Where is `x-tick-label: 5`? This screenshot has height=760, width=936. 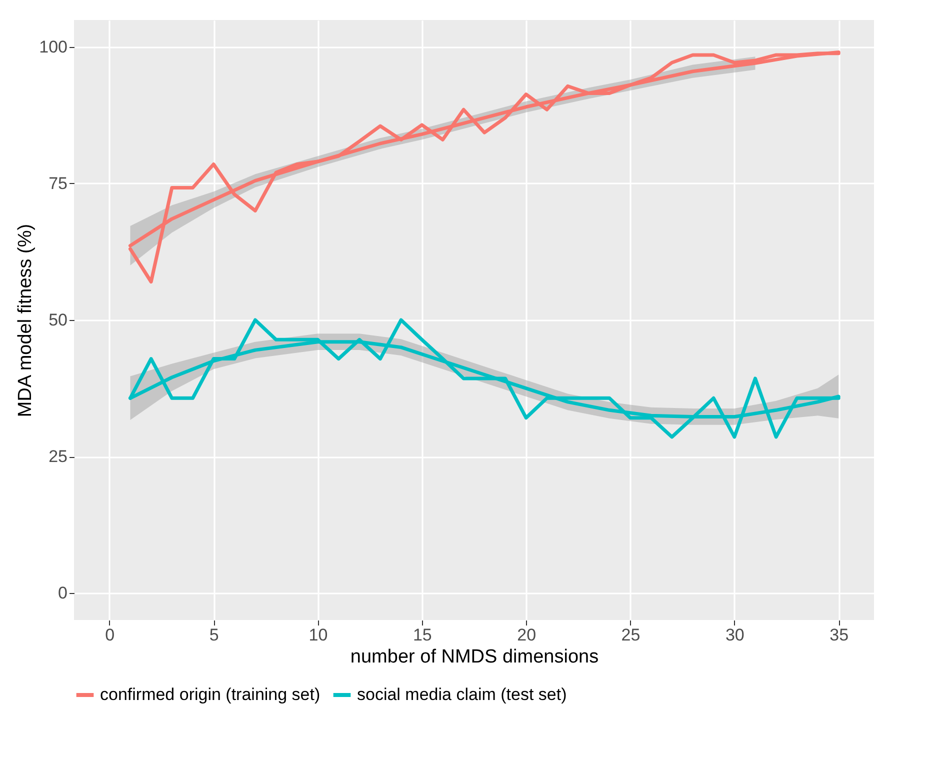 x-tick-label: 5 is located at coordinates (214, 635).